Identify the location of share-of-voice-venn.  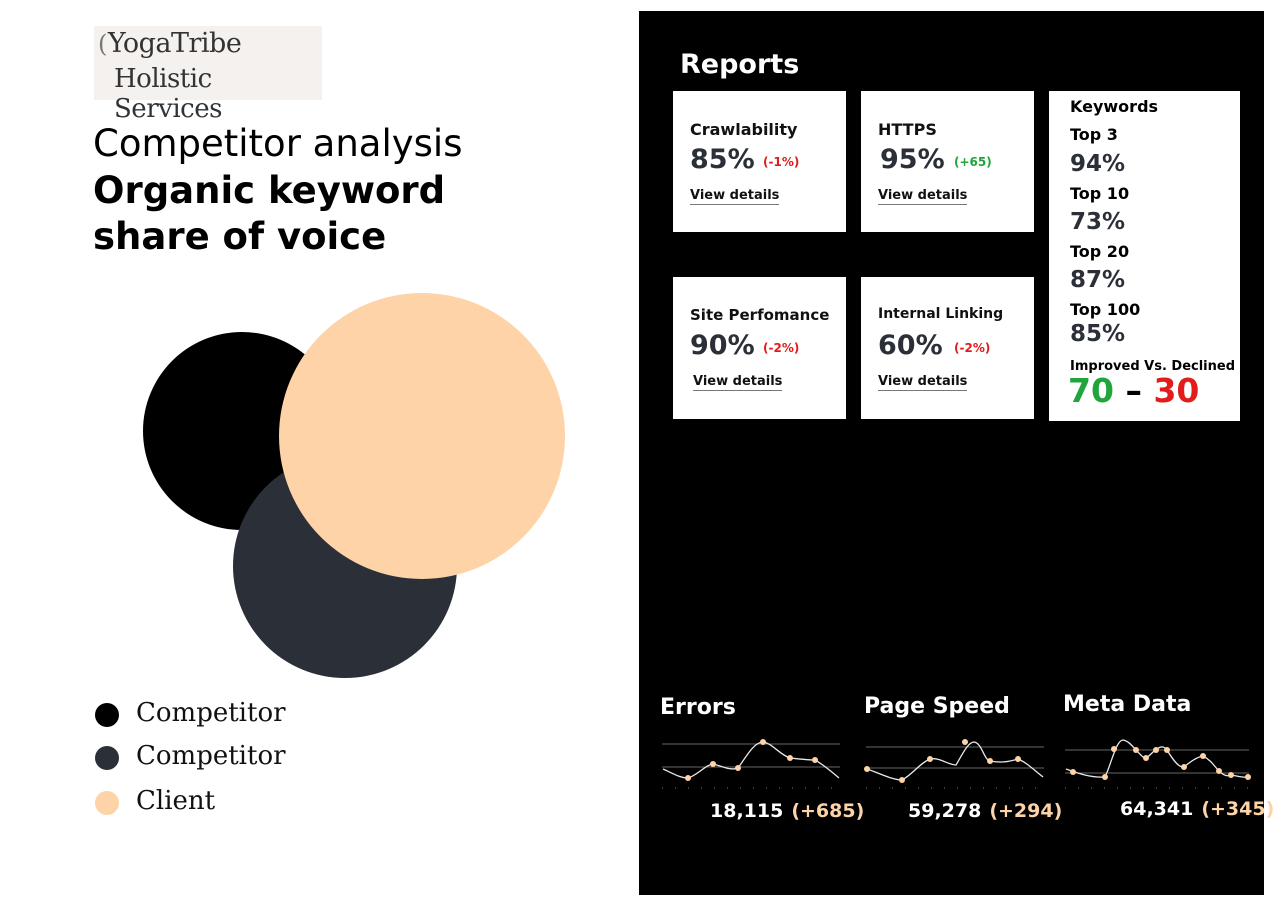
(354, 485).